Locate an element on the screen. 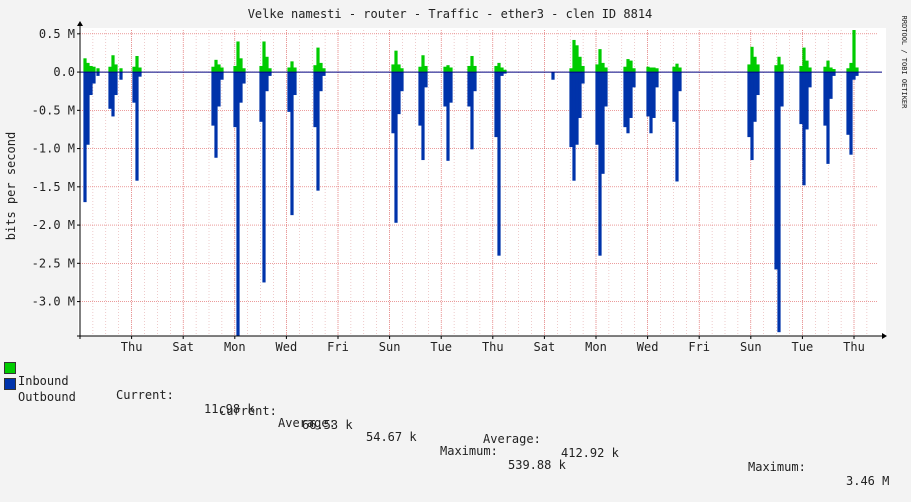  x-tick-label: Thu is located at coordinates (132, 347).